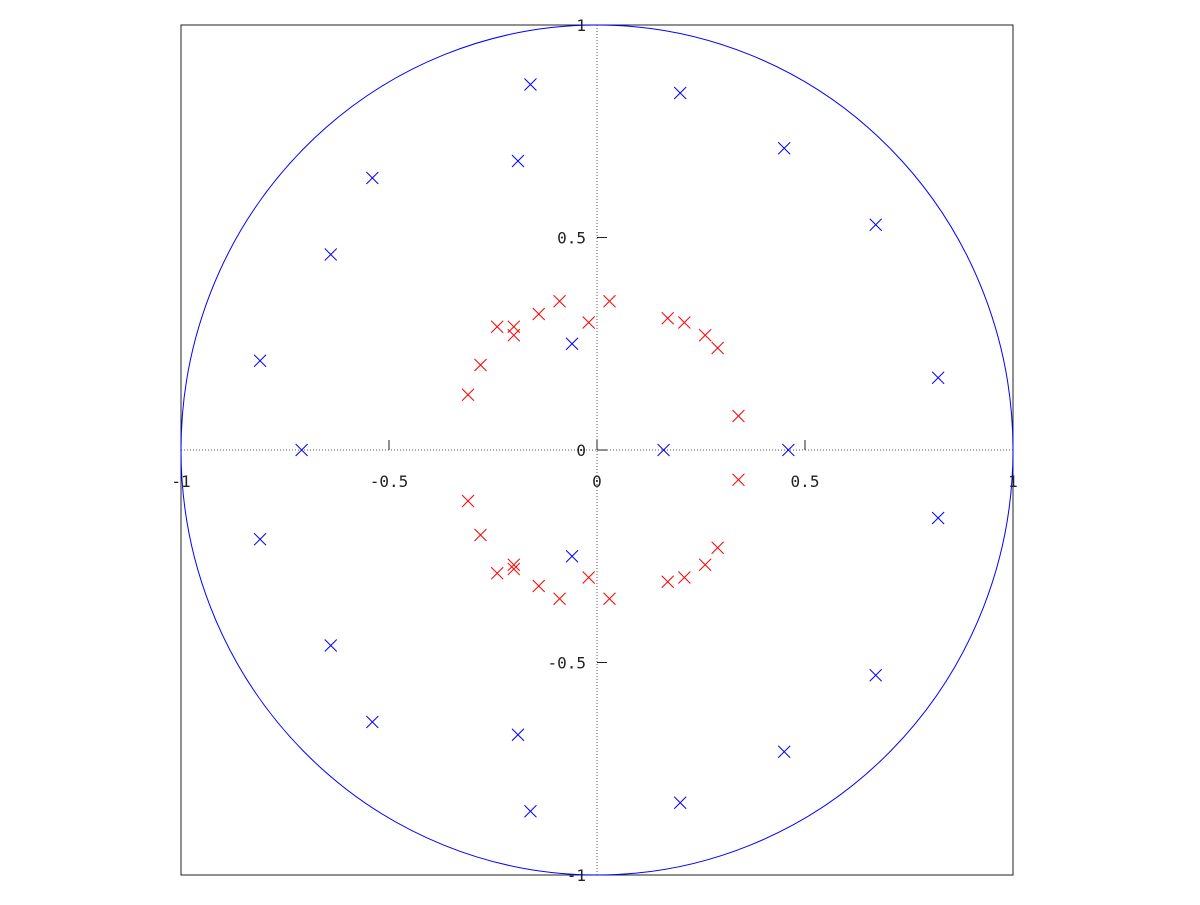  What do you see at coordinates (805, 481) in the screenshot?
I see `x-tick-label: 0.5` at bounding box center [805, 481].